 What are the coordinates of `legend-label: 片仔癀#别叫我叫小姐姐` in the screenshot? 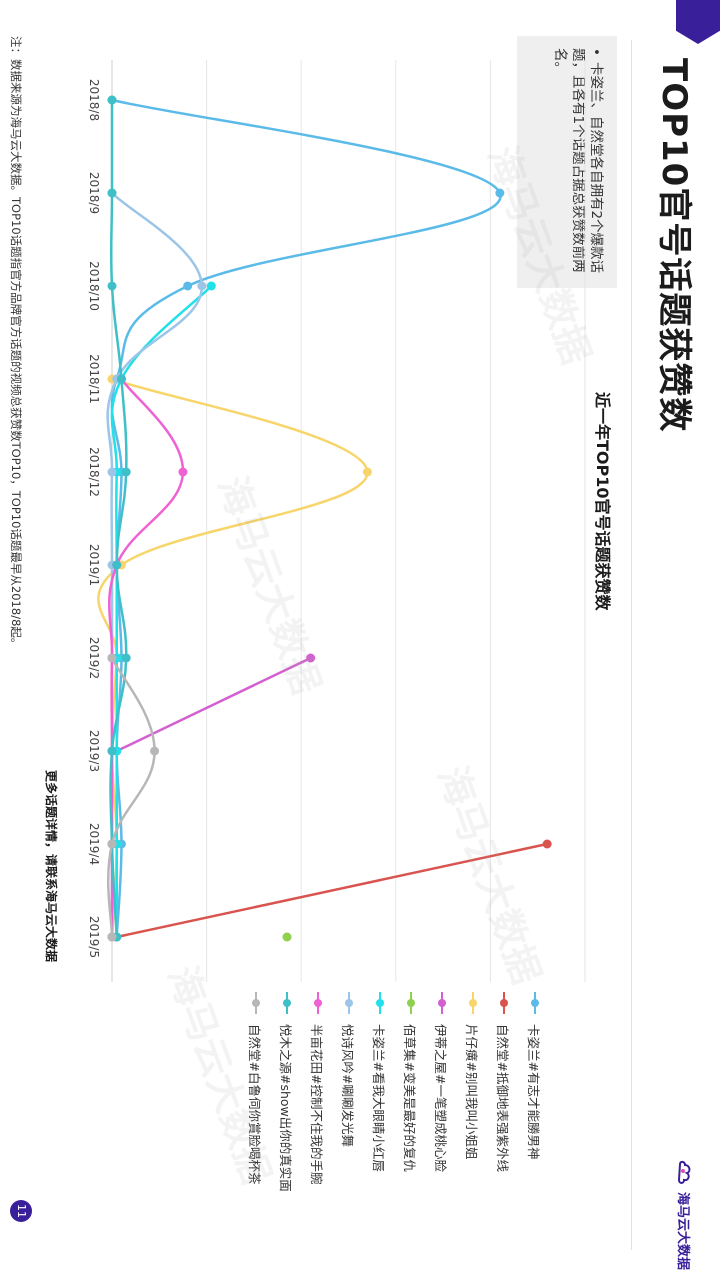 It's located at (472, 1092).